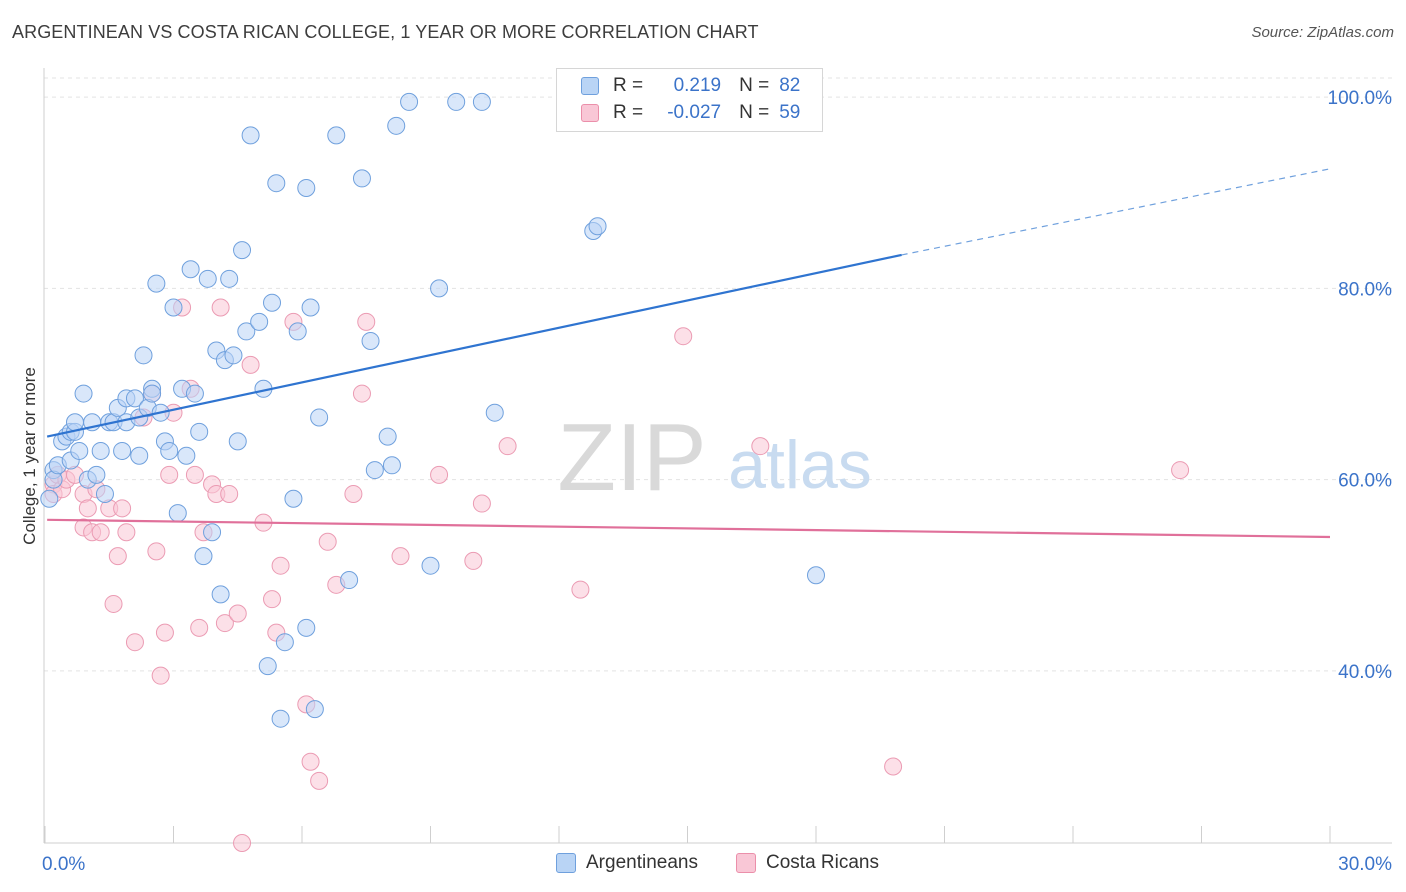  What do you see at coordinates (689, 100) in the screenshot?
I see `stats-legend: R = 0.219 N = 82 R = -0.027 N = 59` at bounding box center [689, 100].